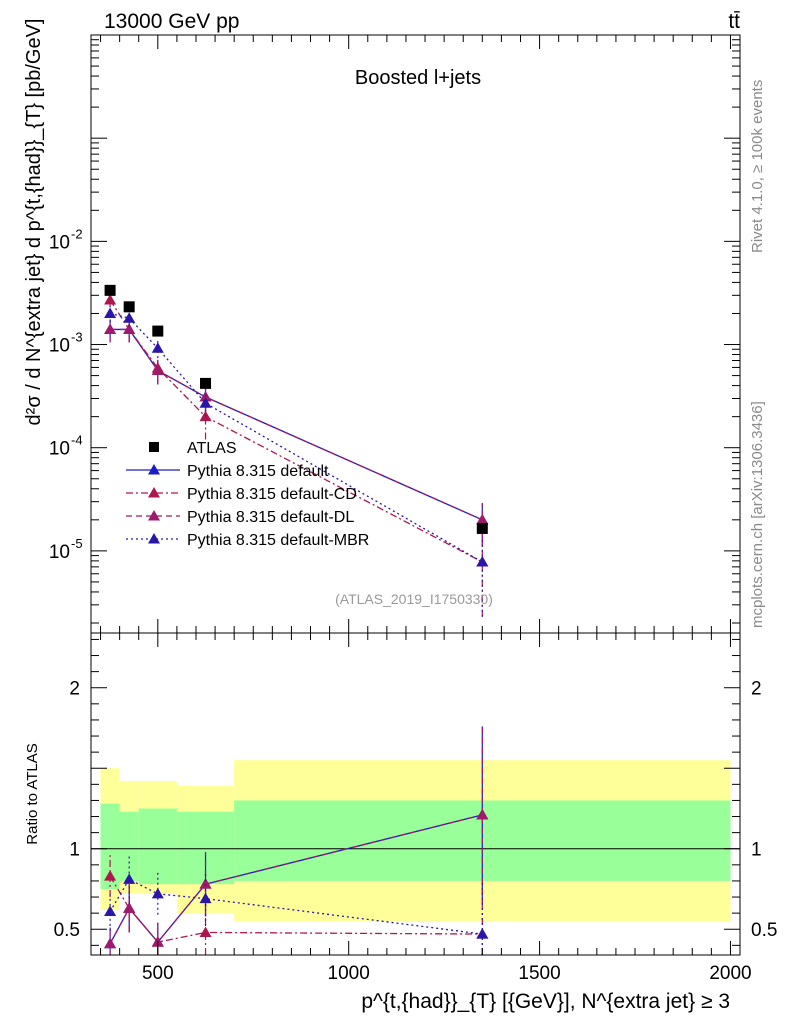 The height and width of the screenshot is (1024, 786). I want to click on ratio-x-tick-label: 1000, so click(349, 973).